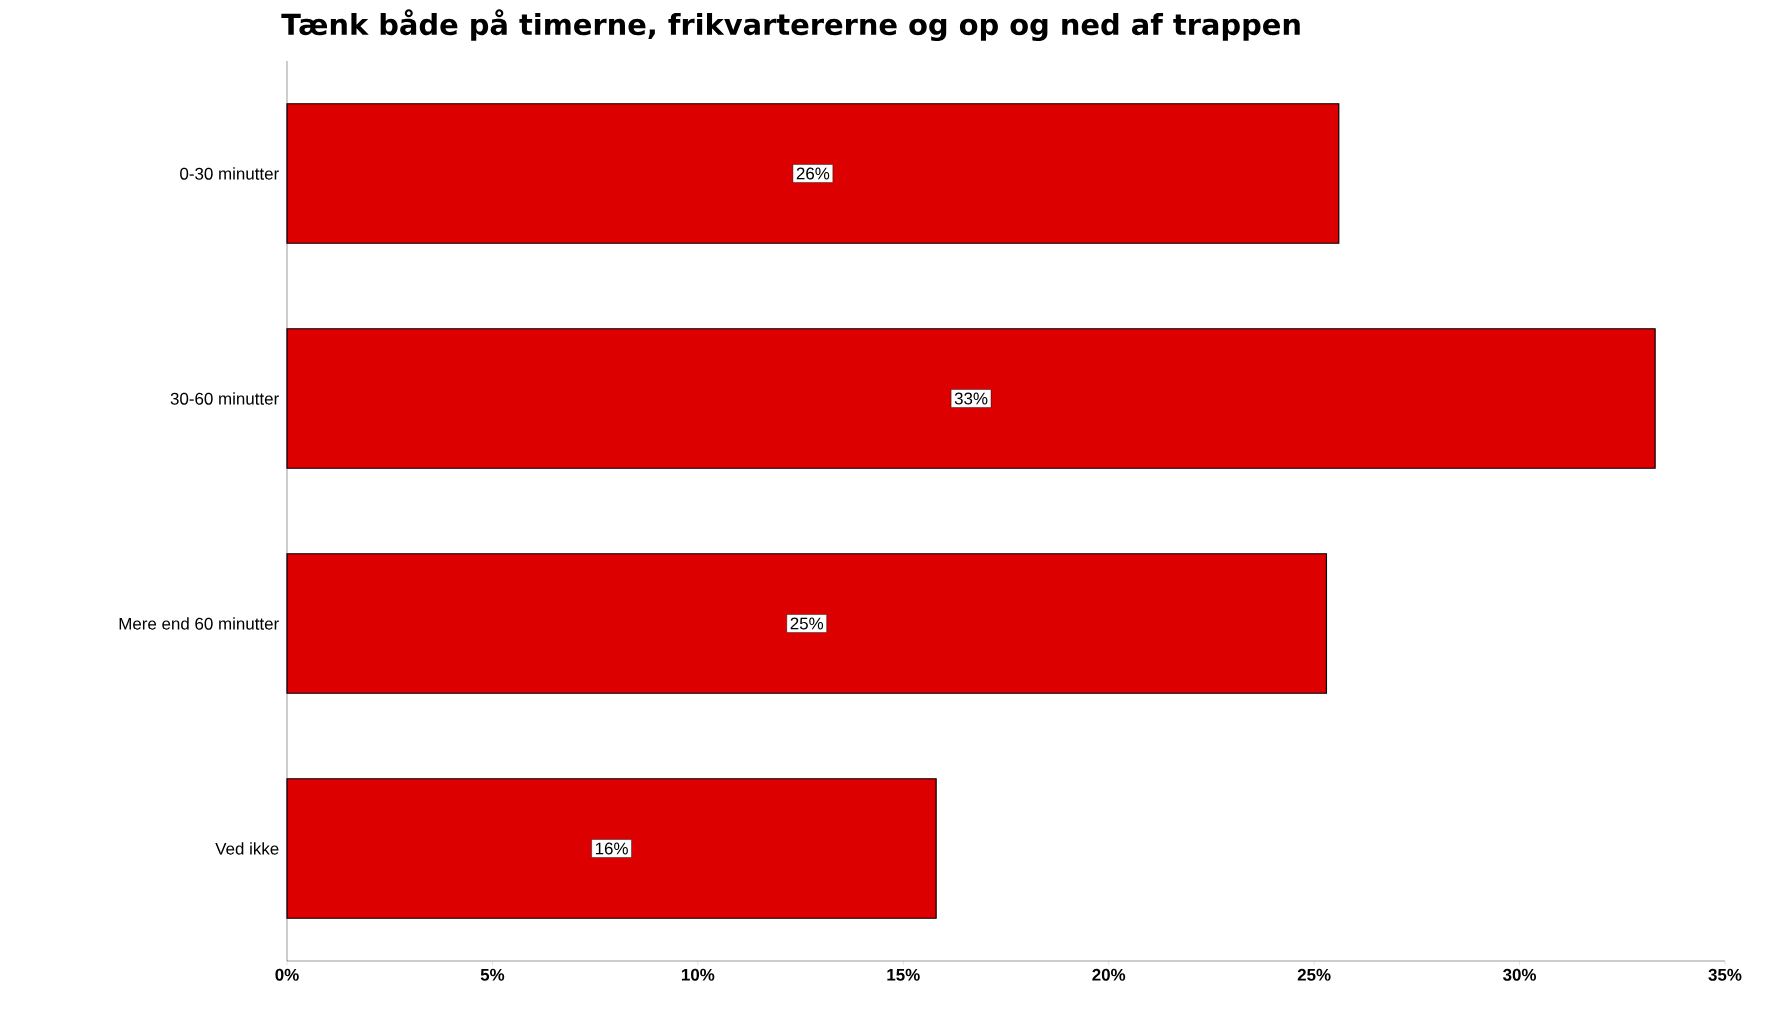  I want to click on y-tick-label: Ved ikke, so click(247, 848).